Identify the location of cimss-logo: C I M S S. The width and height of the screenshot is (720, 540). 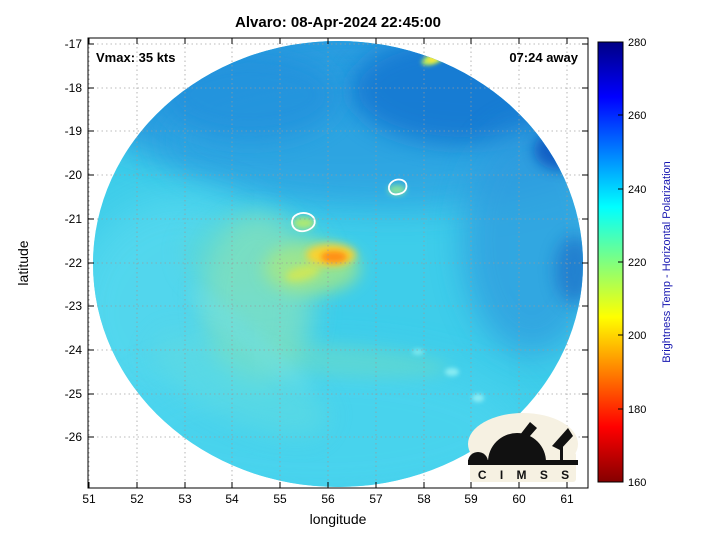
(523, 447).